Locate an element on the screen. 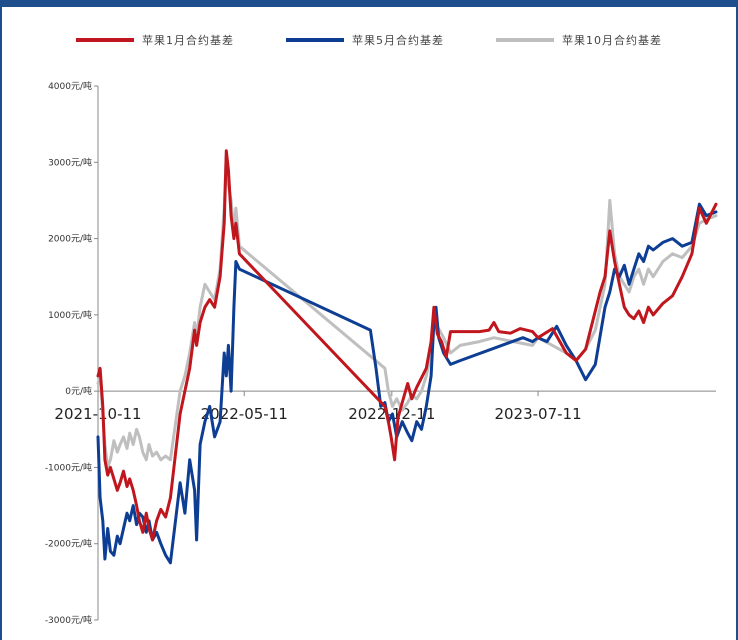 The image size is (738, 640). y-tick-label: -2000元/吨 is located at coordinates (68, 544).